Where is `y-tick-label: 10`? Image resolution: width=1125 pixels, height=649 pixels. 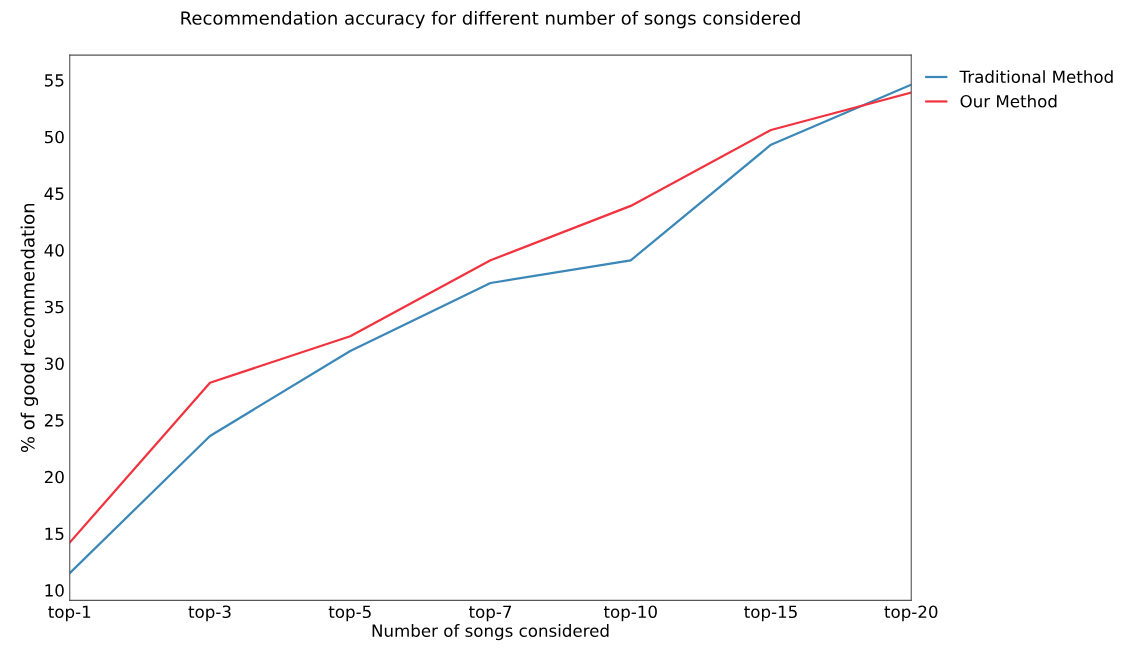
y-tick-label: 10 is located at coordinates (54, 590).